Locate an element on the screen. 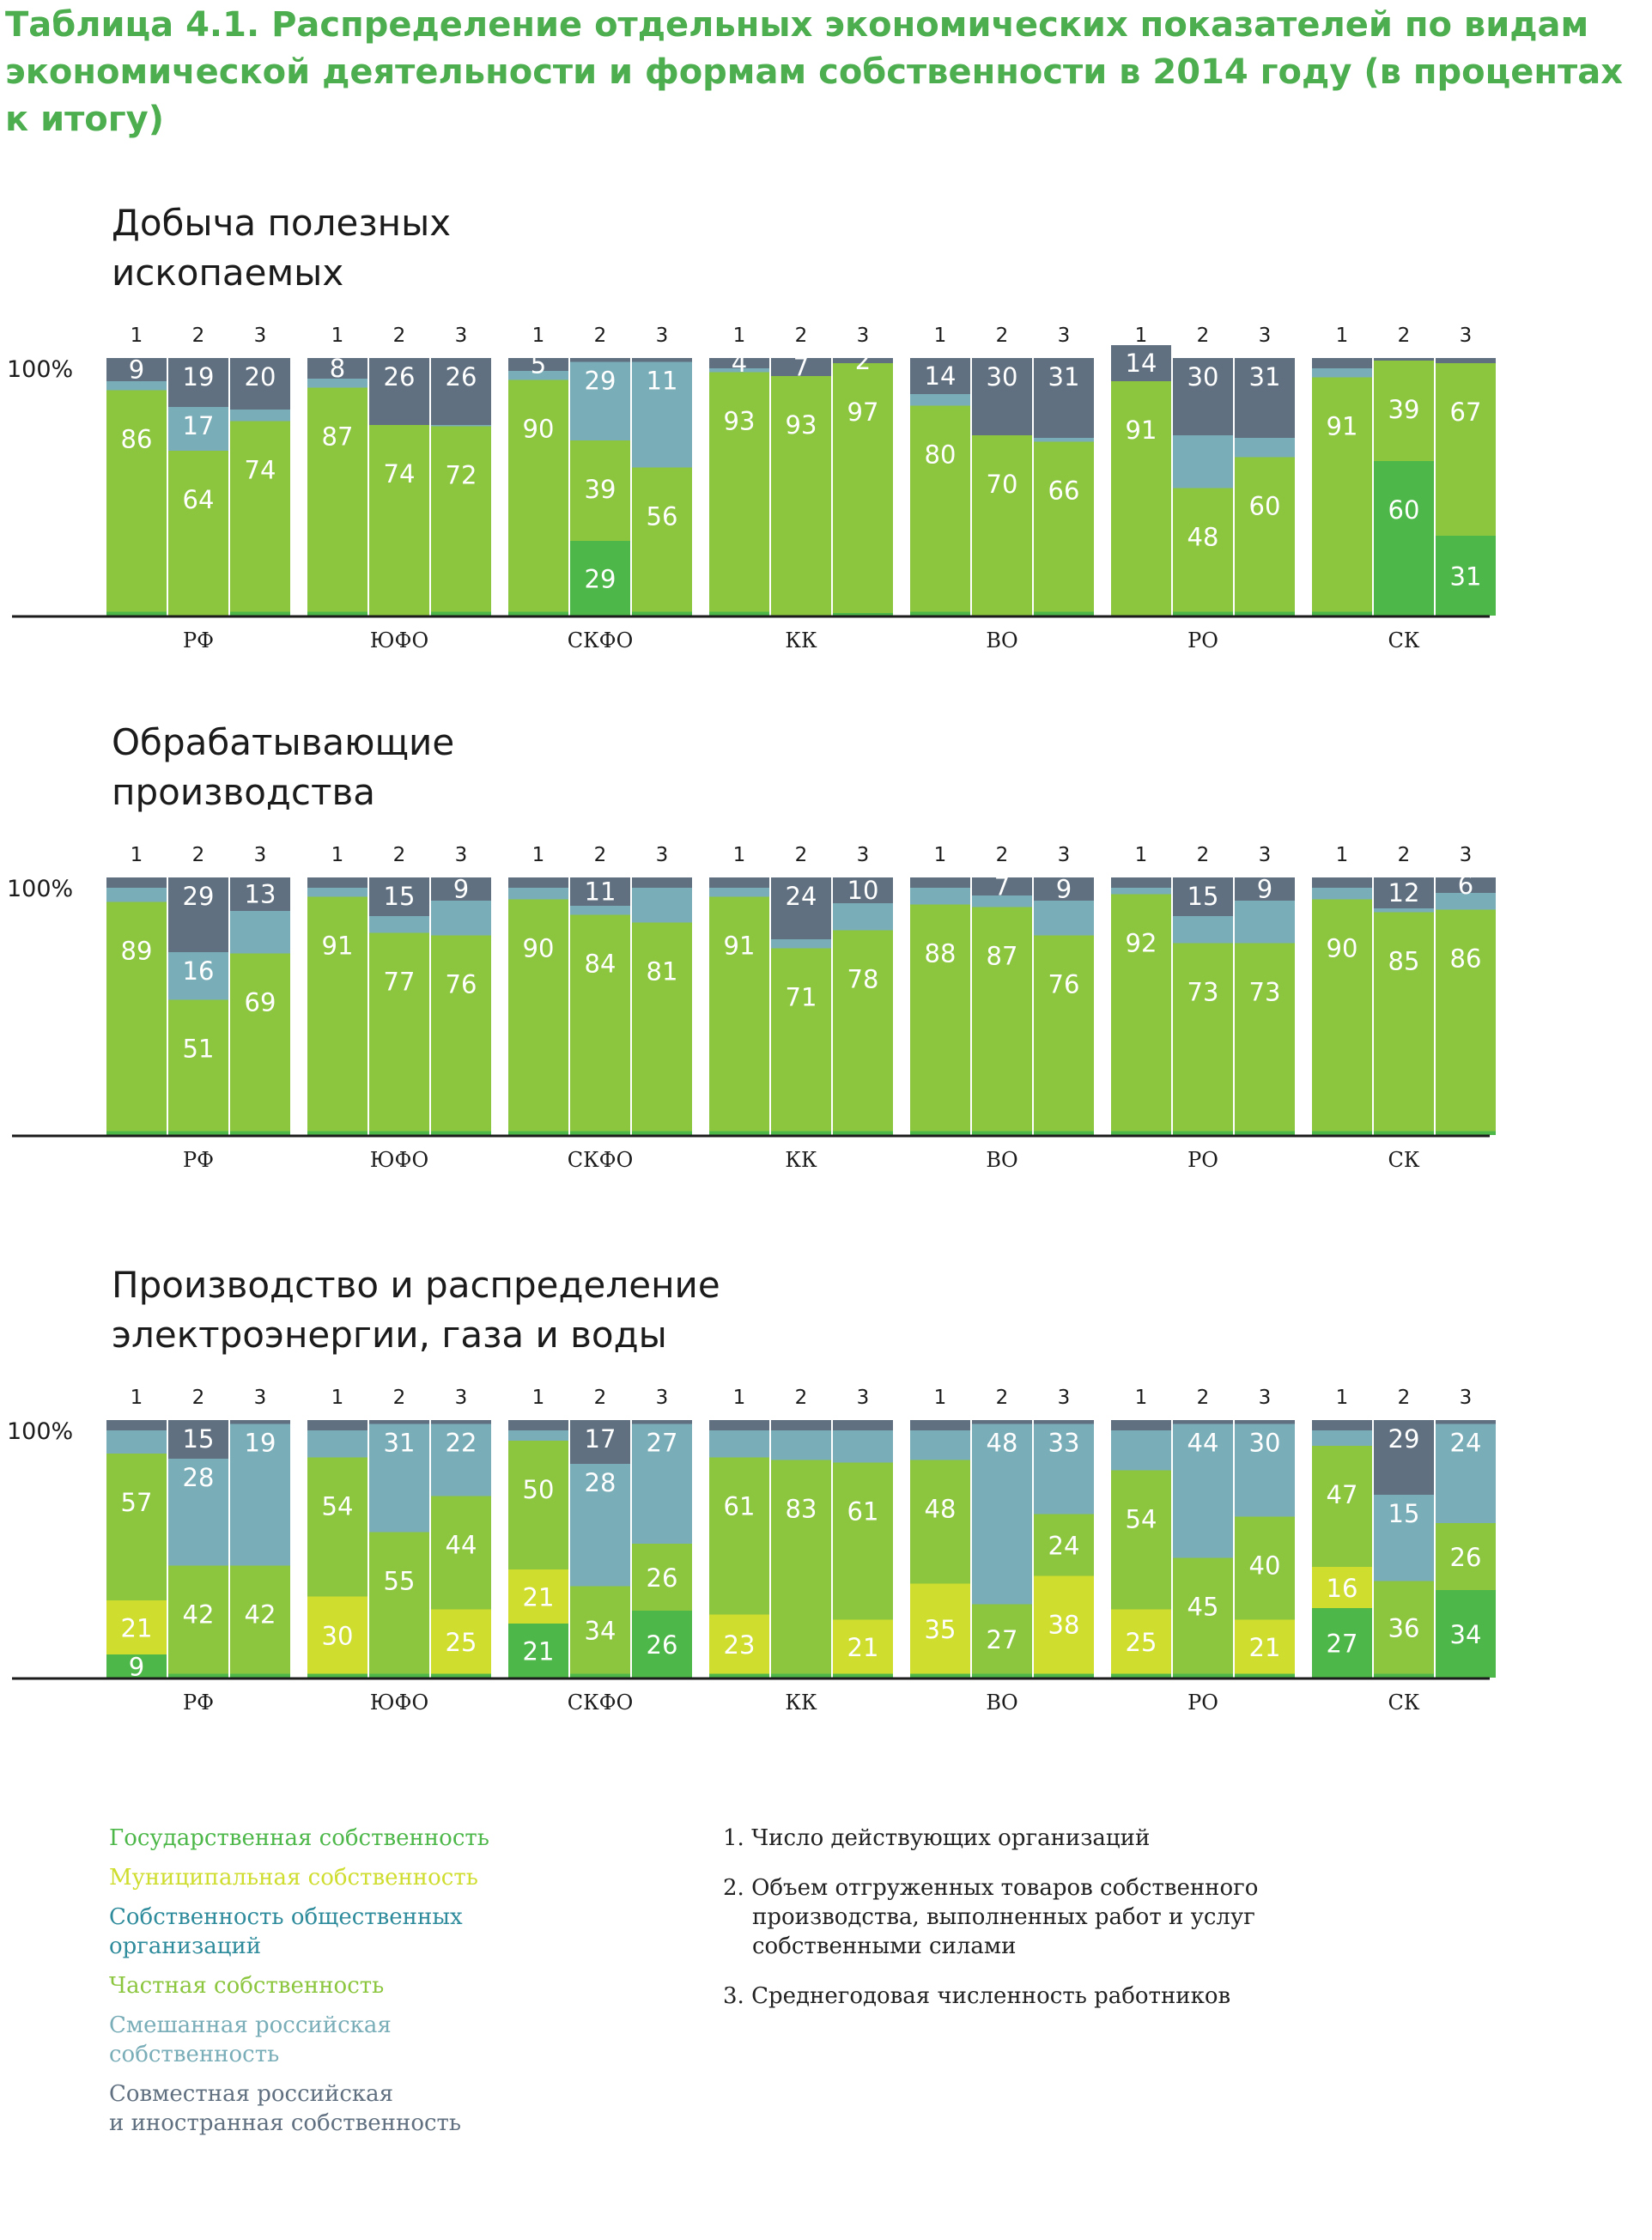  data-label: 45 is located at coordinates (1203, 1607).